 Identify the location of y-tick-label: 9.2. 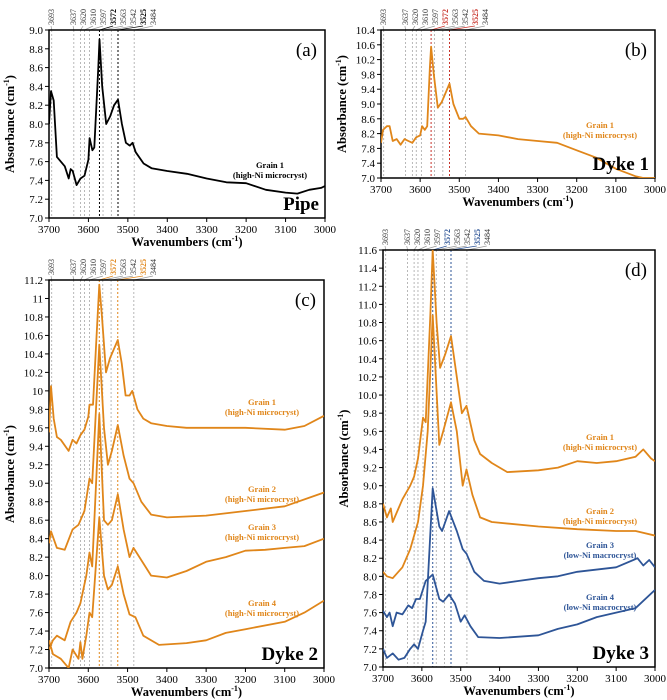
(36, 466).